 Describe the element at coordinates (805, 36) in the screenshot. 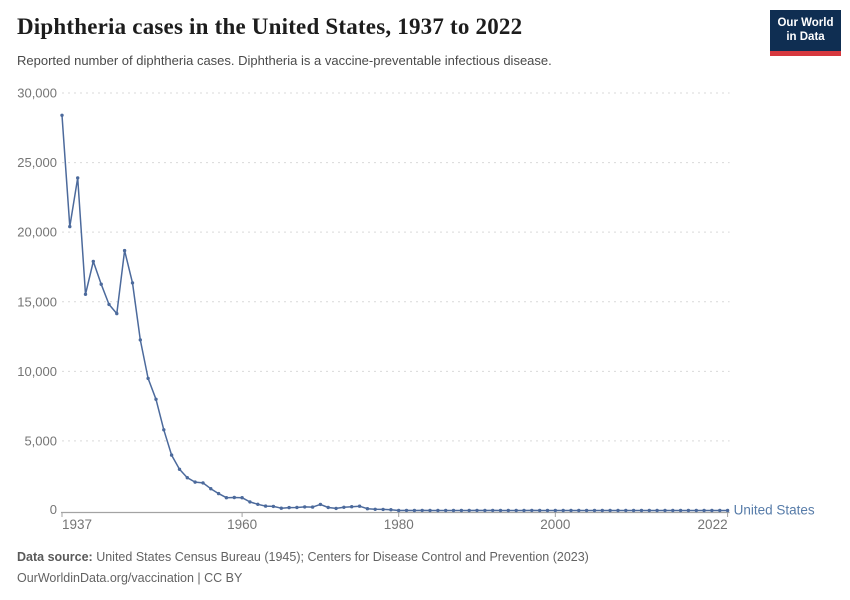

I see `owid-logo-line2: in Data` at that location.